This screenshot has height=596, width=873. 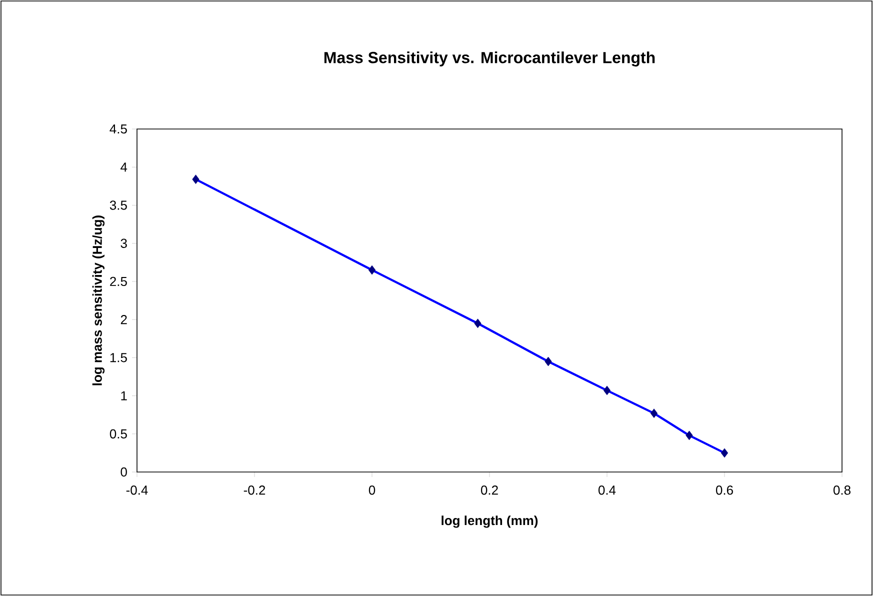 What do you see at coordinates (123, 243) in the screenshot?
I see `y-tick-label: 3` at bounding box center [123, 243].